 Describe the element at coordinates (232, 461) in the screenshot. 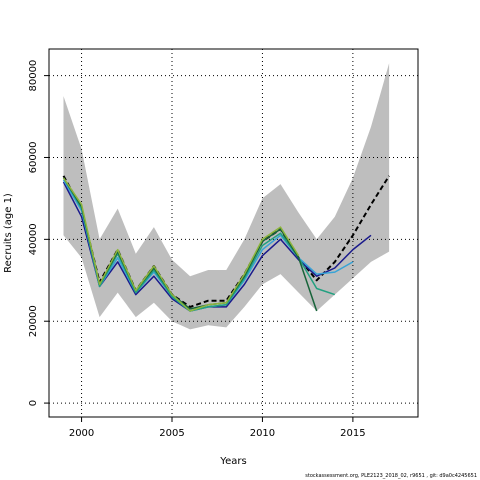

I see `x-axis-title: Years` at that location.